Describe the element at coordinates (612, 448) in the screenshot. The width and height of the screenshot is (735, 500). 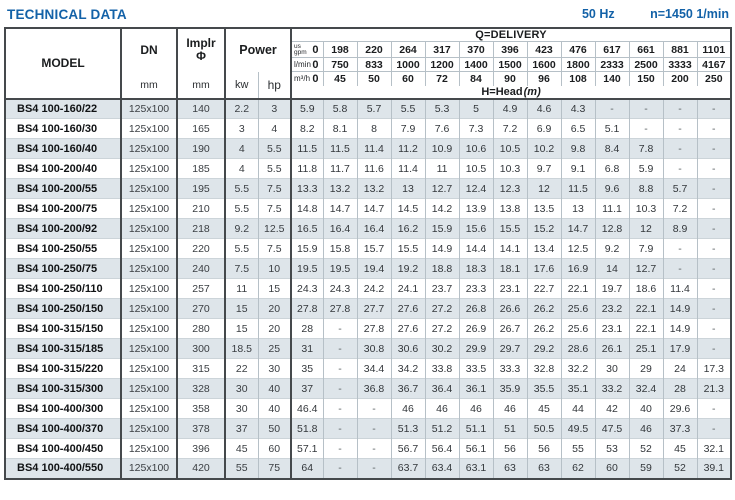
I see `head-value-cell: 53` at that location.